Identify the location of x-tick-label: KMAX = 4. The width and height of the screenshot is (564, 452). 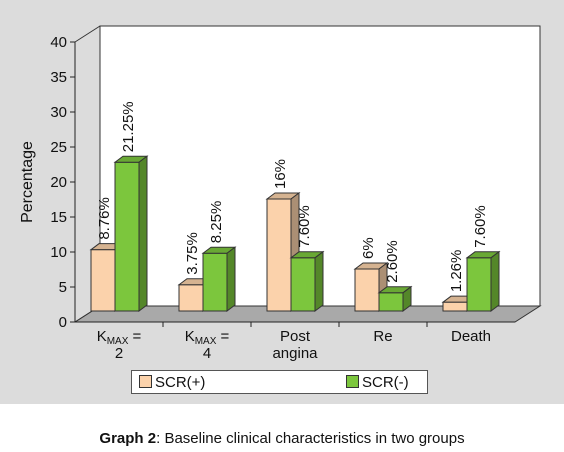
(207, 345).